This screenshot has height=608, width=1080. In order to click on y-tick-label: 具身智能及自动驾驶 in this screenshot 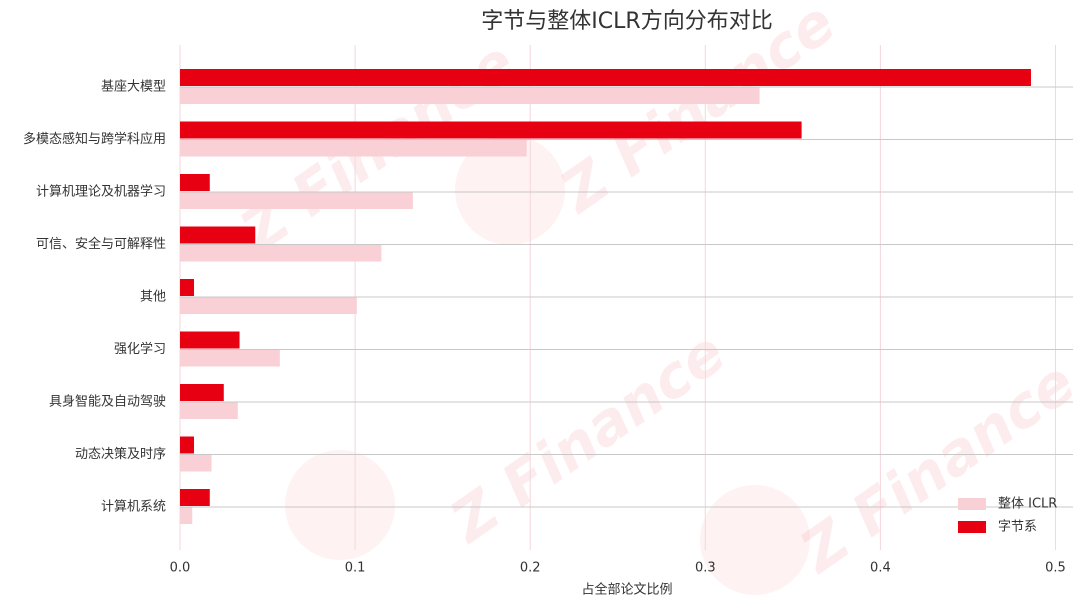, I will do `click(107, 402)`.